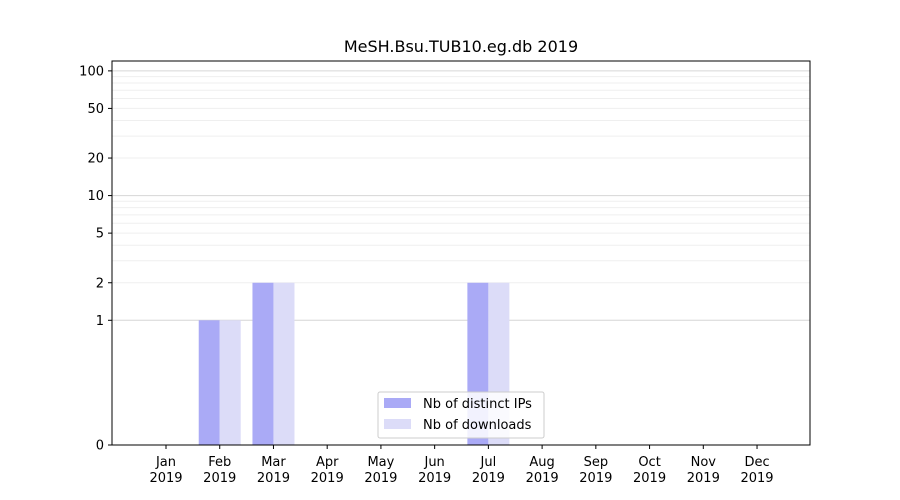 The width and height of the screenshot is (900, 500). Describe the element at coordinates (541, 462) in the screenshot. I see `x-tick-label-month: Aug` at that location.